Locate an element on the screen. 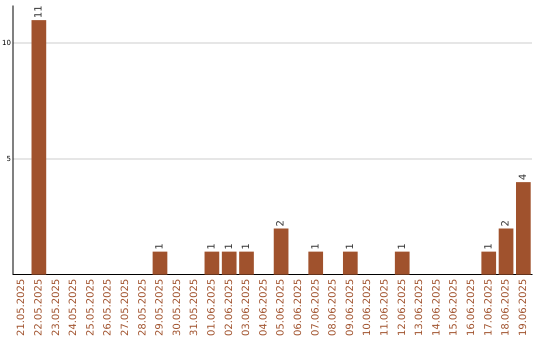  x-tick-label: 05.06.2025 is located at coordinates (281, 307).